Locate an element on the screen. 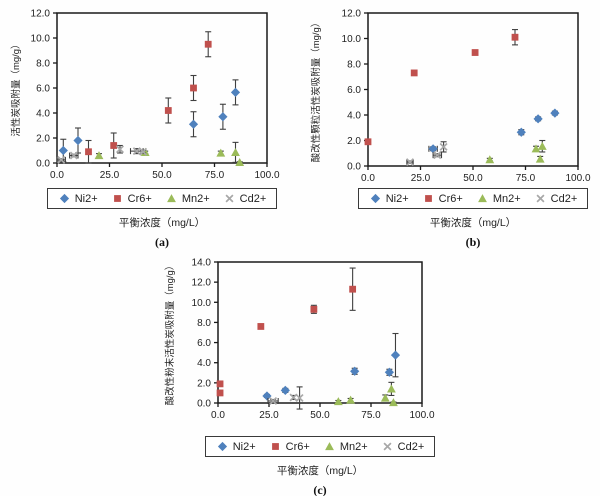 This screenshot has height=496, width=600. chart-c-y-axis-label: 酸改性粉末活性炭吸附量（mg/g） is located at coordinates (170, 333).